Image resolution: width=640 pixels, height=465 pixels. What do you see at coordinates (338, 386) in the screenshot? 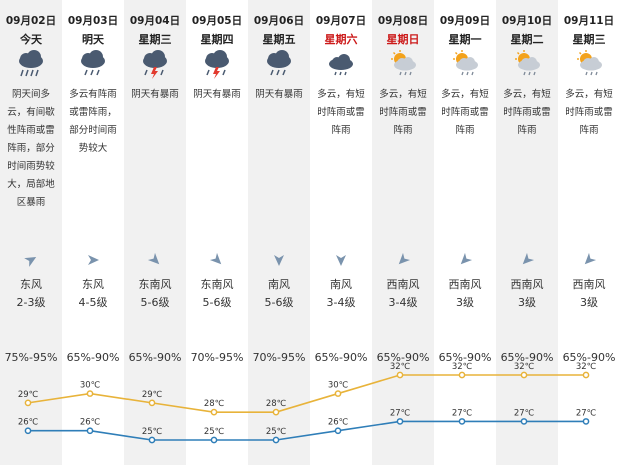
I see `high-temp-label: 30℃` at bounding box center [338, 386].